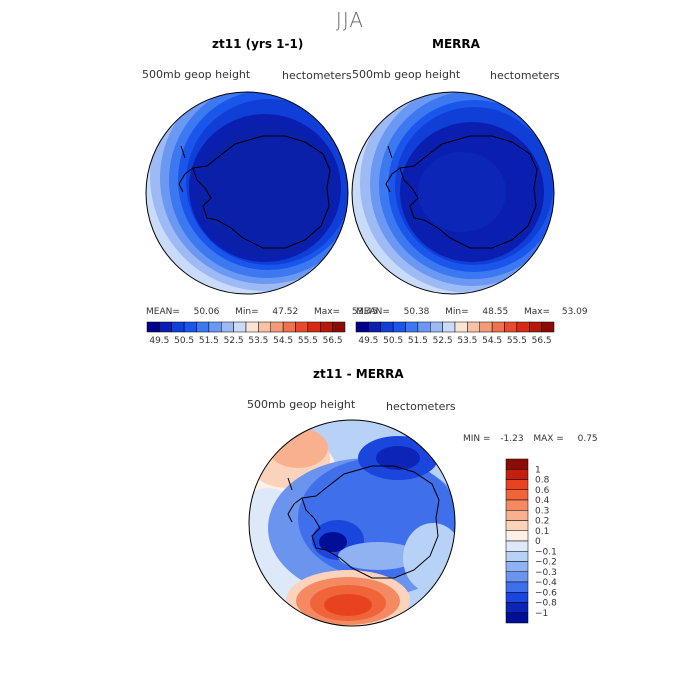  I want to click on panel1-colorbar-tick-label: 49.5, so click(159, 341).